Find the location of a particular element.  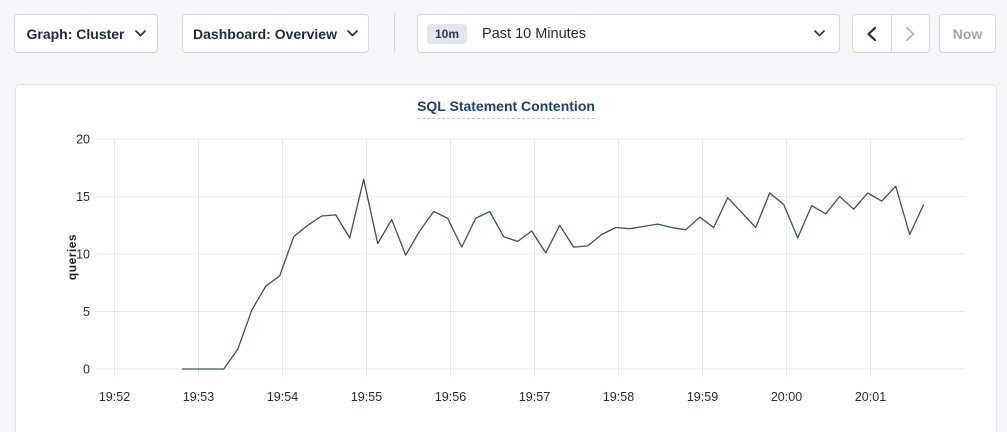

time-prev-button is located at coordinates (872, 33).